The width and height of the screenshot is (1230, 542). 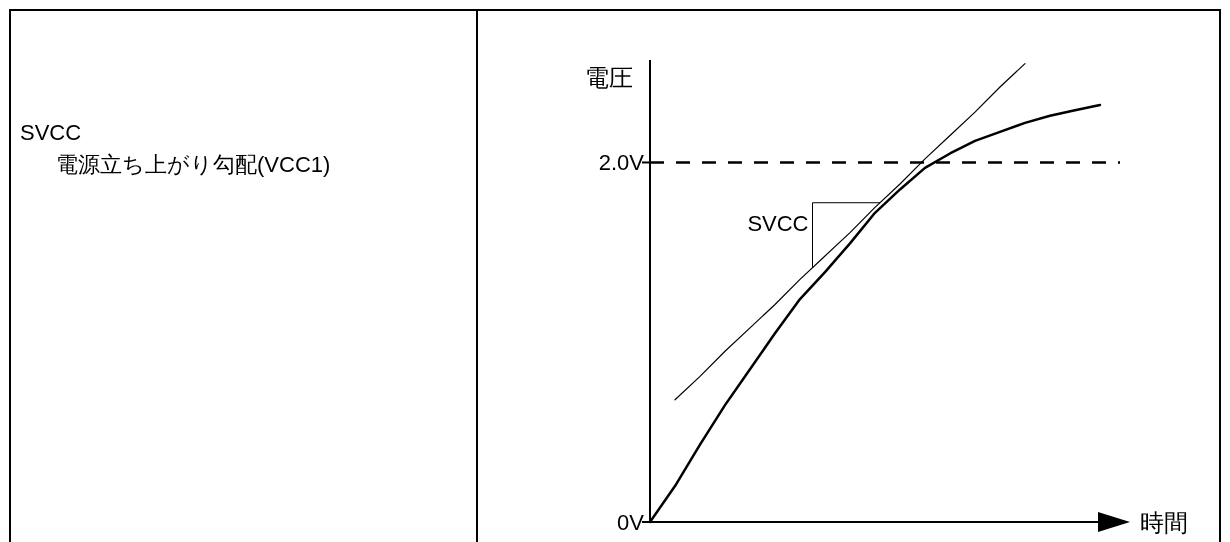 I want to click on text: 電源立ち上がり勾配(VCC1), so click(x=193, y=164).